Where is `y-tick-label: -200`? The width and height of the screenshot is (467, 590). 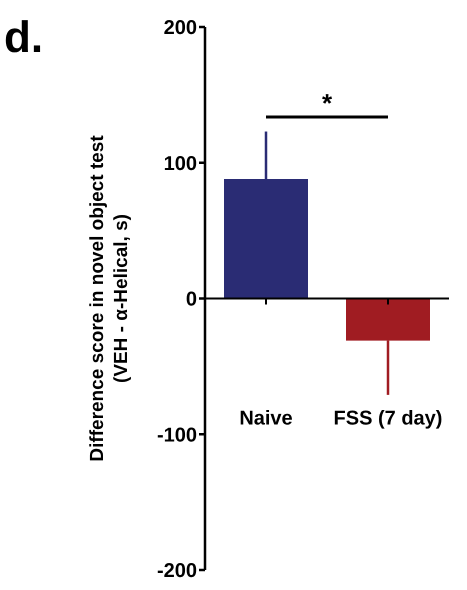
y-tick-label: -200 is located at coordinates (176, 571).